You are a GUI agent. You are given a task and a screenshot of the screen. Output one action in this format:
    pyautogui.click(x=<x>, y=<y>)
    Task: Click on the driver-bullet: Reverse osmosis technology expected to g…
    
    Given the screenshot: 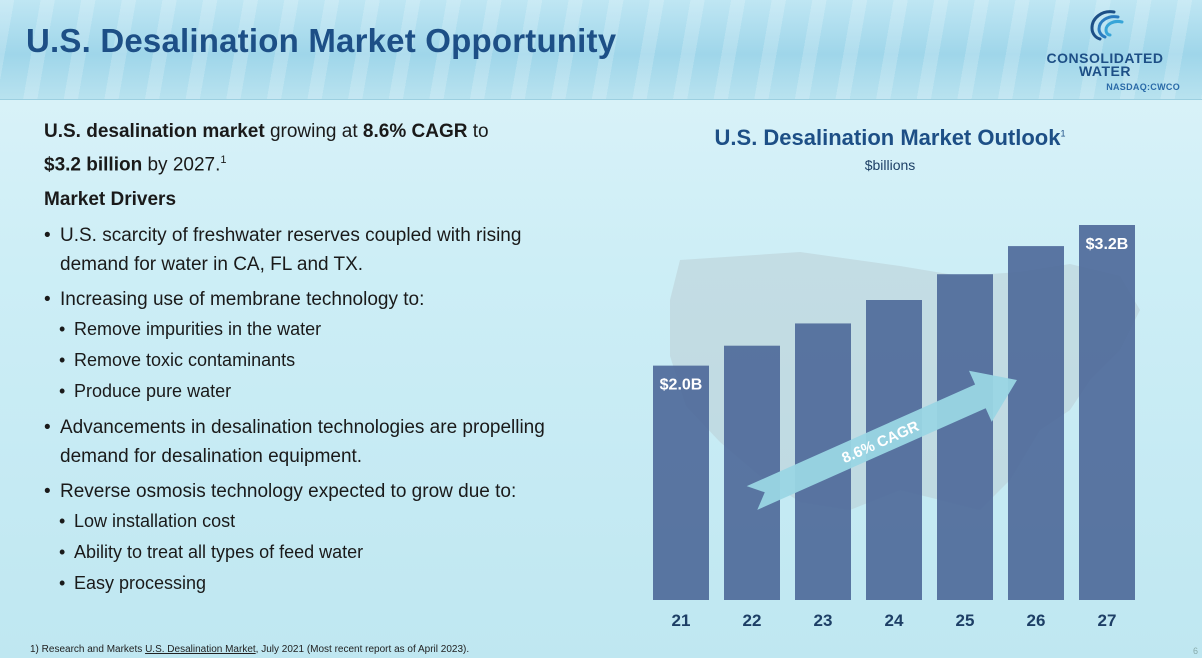 What is the action you would take?
    pyautogui.click(x=314, y=491)
    